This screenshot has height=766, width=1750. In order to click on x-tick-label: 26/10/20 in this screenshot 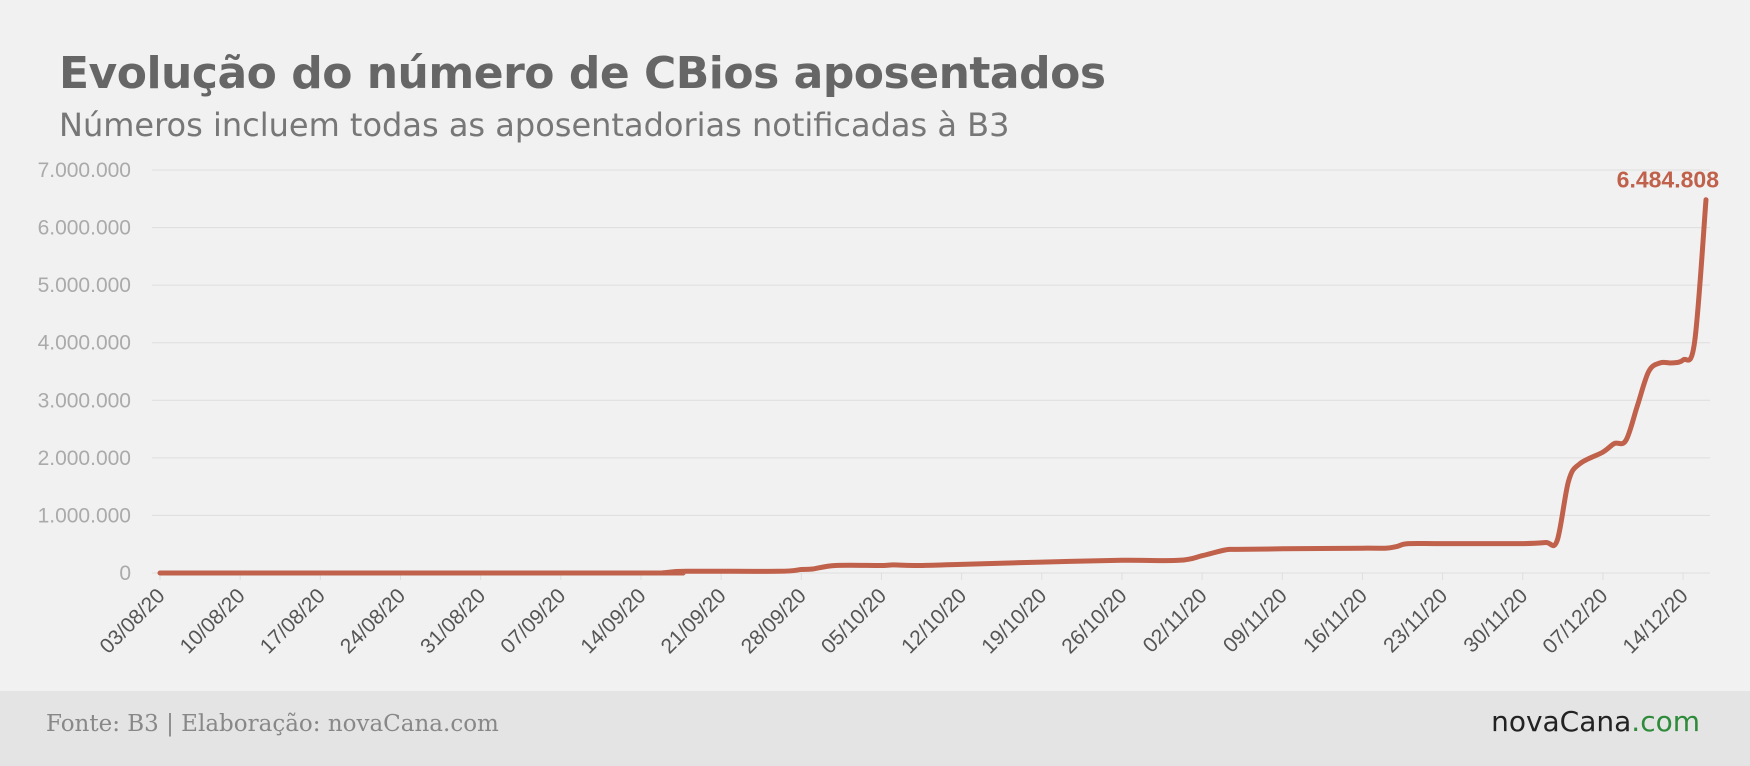, I will do `click(1094, 621)`.